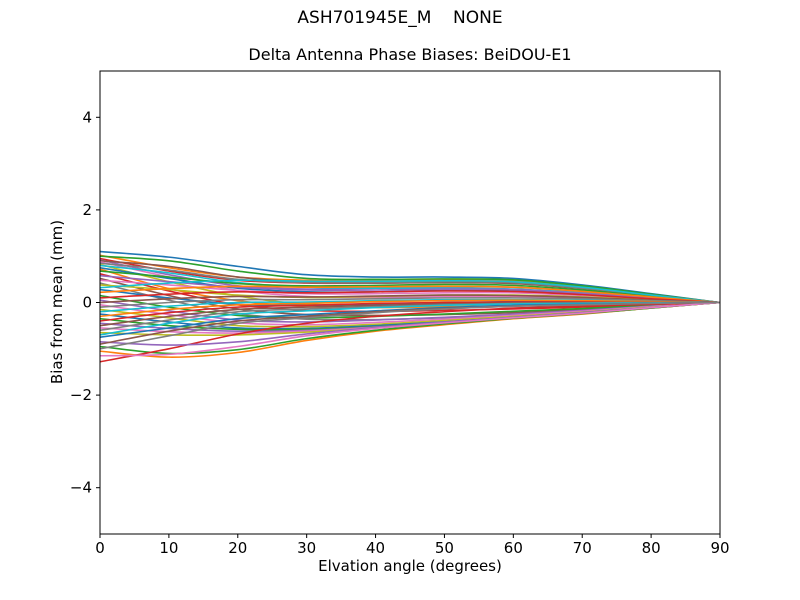  Describe the element at coordinates (410, 566) in the screenshot. I see `x-axis-label: Elvation angle (degrees)` at that location.